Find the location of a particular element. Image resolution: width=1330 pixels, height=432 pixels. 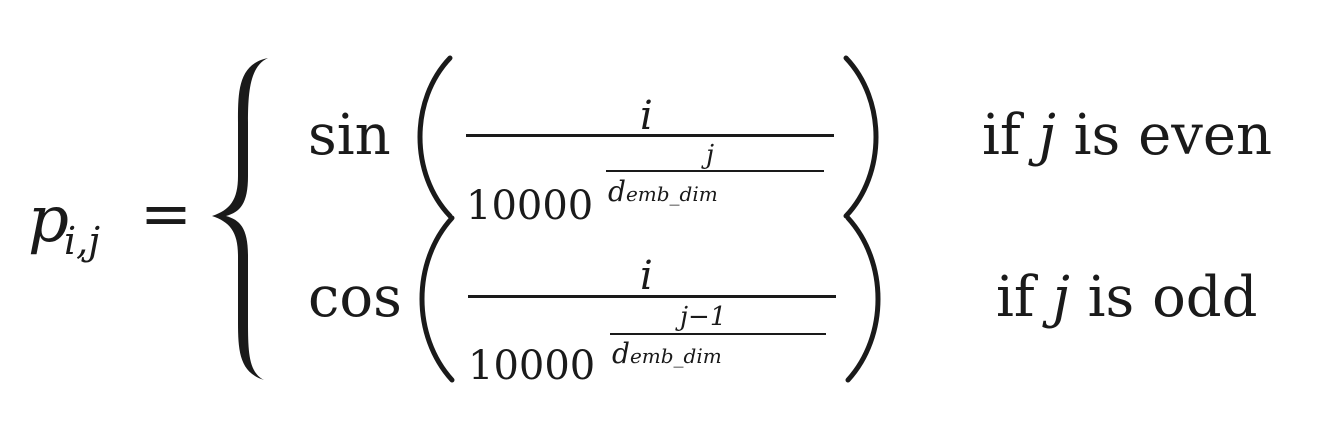

case-1-exponent-d-subscript: emb_dim is located at coordinates (671, 194).